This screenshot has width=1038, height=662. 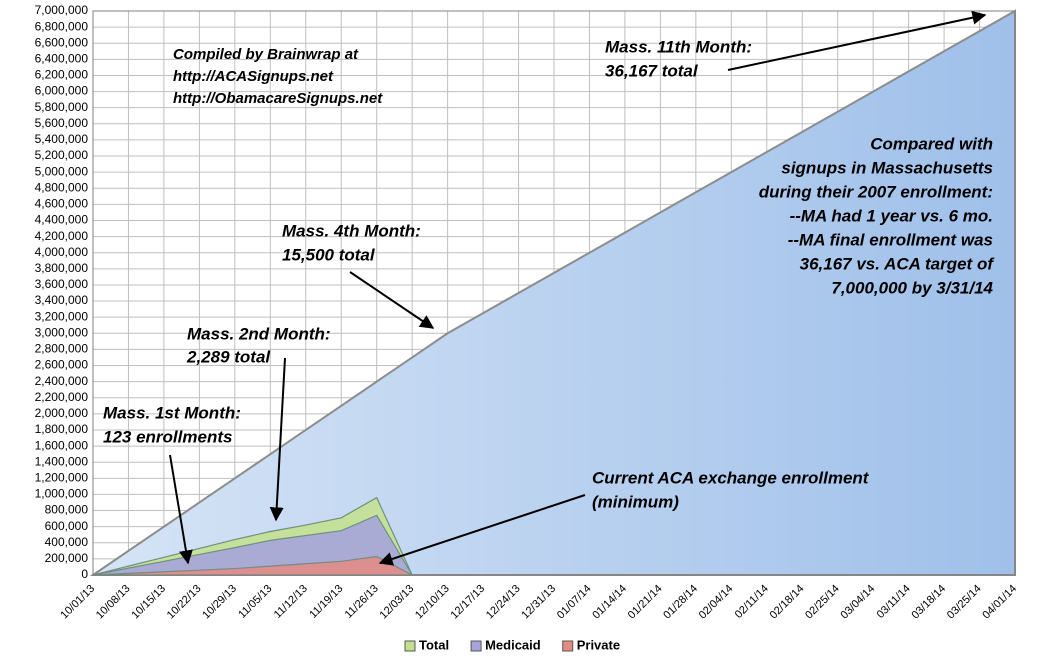 I want to click on y-tick-label: 3,400,000, so click(x=62, y=300).